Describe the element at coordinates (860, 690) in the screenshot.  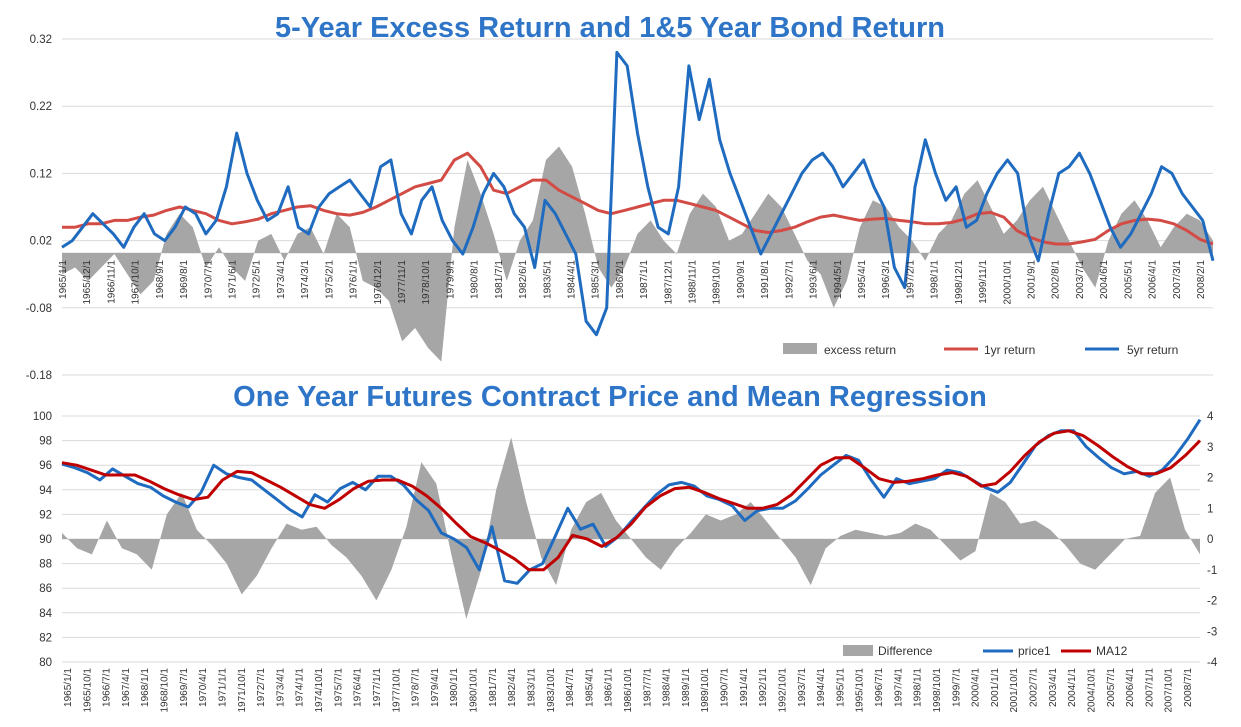
I see `bottom-x-tick-label: 1995/10/1` at that location.